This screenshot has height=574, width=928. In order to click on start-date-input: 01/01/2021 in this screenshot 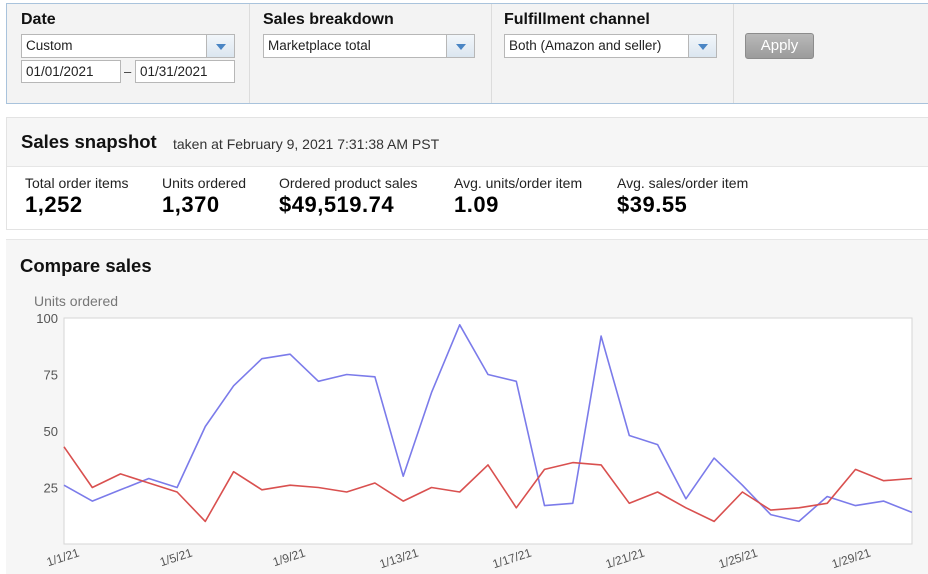, I will do `click(71, 71)`.